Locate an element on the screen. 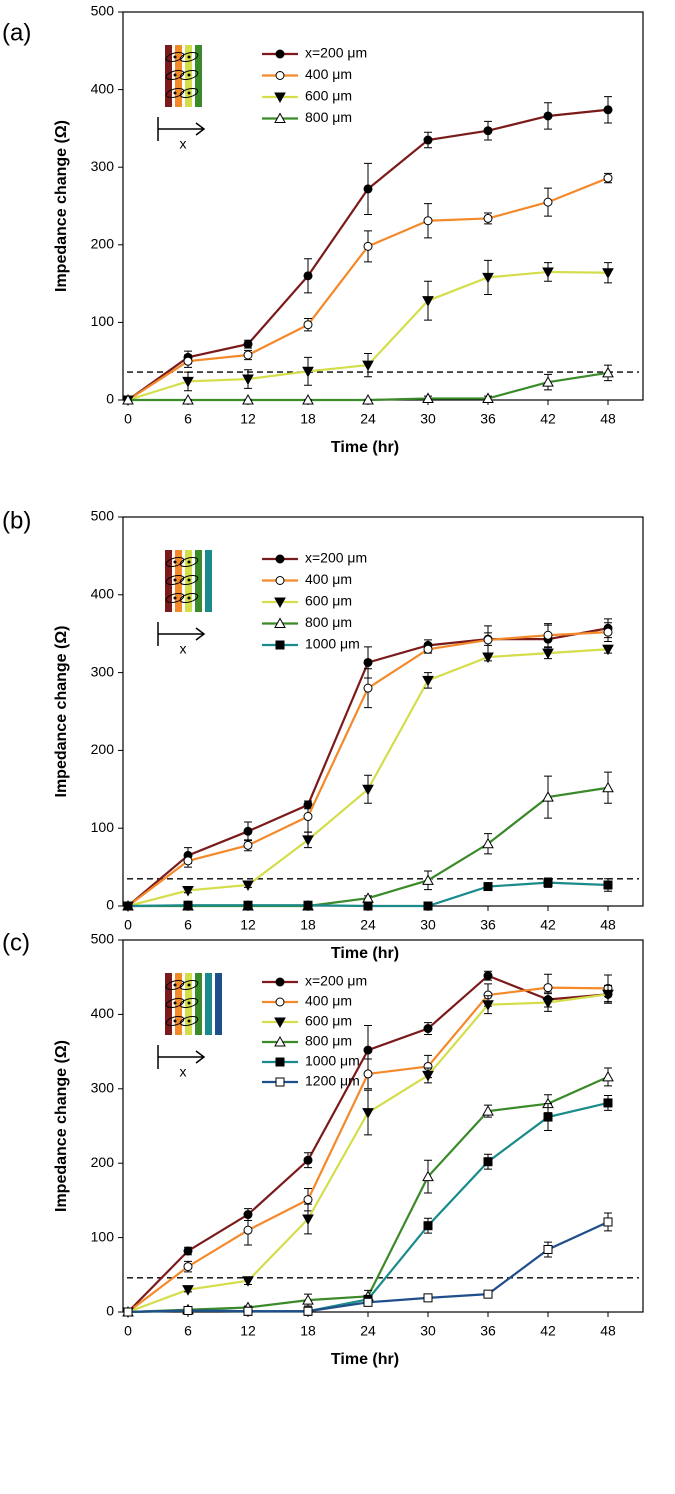 The image size is (675, 1494). panel-label: (a) is located at coordinates (16, 32).